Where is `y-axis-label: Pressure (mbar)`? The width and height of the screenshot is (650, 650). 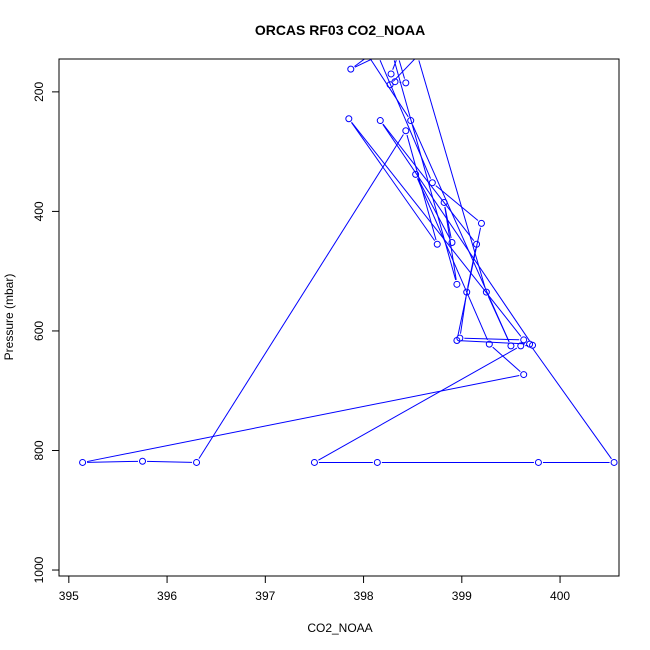 y-axis-label: Pressure (mbar) is located at coordinates (9, 317).